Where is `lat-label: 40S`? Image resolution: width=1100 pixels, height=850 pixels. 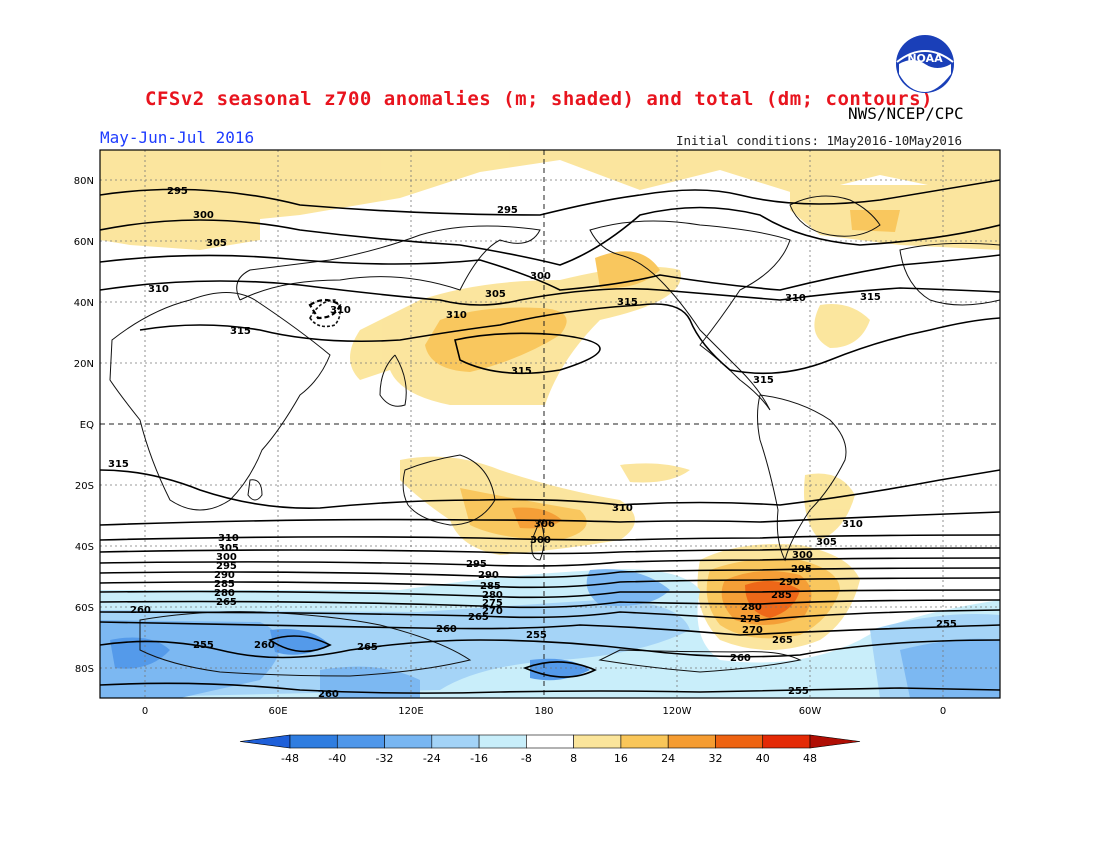 lat-label: 40S is located at coordinates (84, 547).